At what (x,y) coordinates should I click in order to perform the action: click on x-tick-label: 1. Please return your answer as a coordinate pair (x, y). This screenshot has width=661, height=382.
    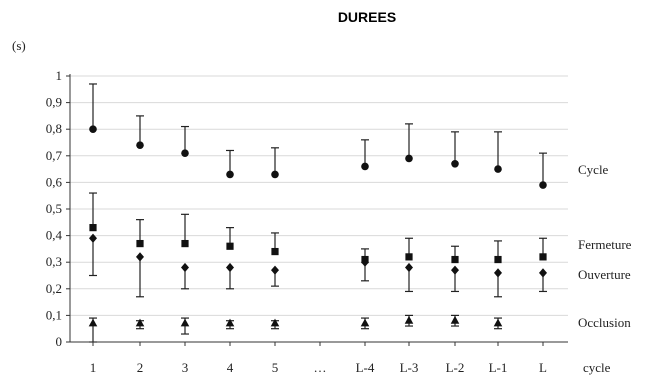
    Looking at the image, I should click on (93, 367).